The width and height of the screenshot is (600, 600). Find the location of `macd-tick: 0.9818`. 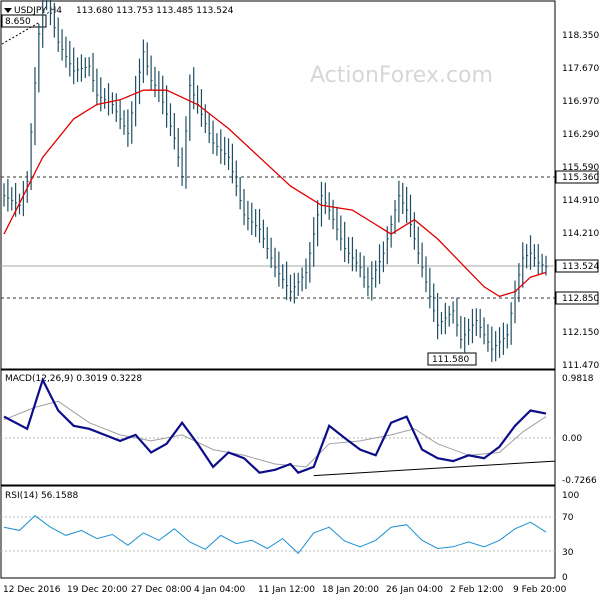

macd-tick: 0.9818 is located at coordinates (578, 379).